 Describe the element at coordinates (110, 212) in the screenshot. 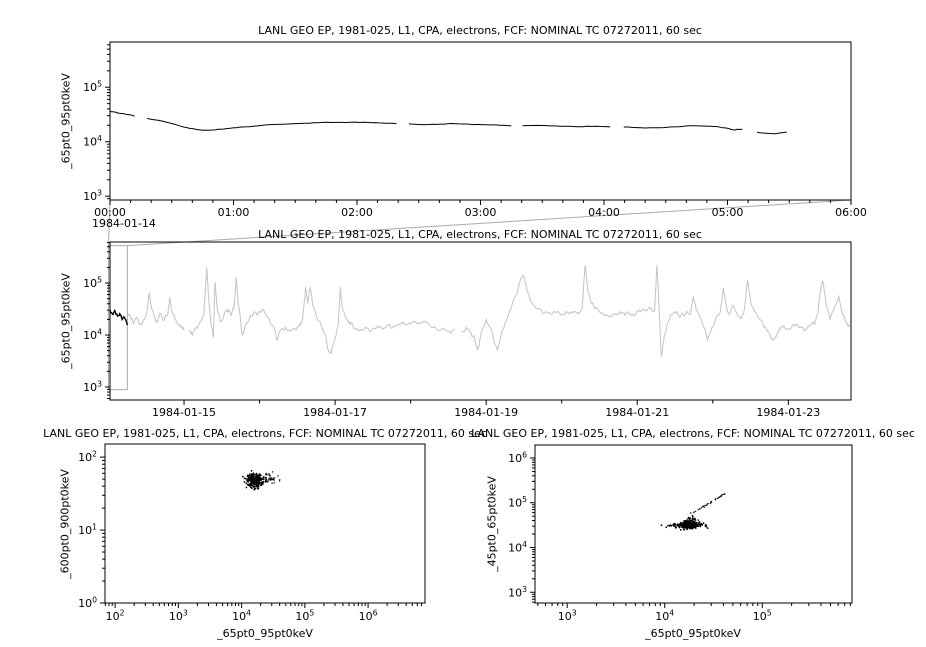

I see `tick-label: 00:00` at that location.